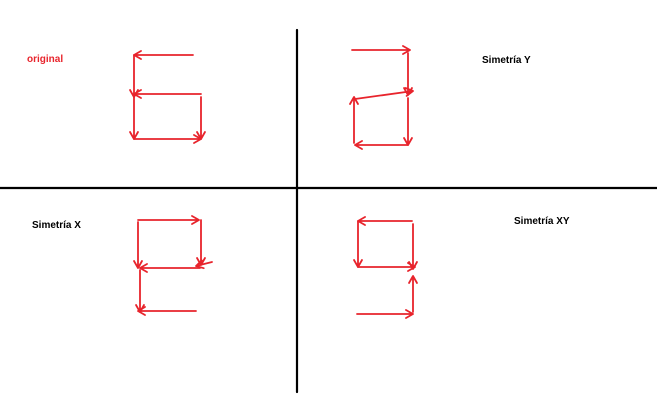  Describe the element at coordinates (163, 55) in the screenshot. I see `original-arrow-top` at that location.